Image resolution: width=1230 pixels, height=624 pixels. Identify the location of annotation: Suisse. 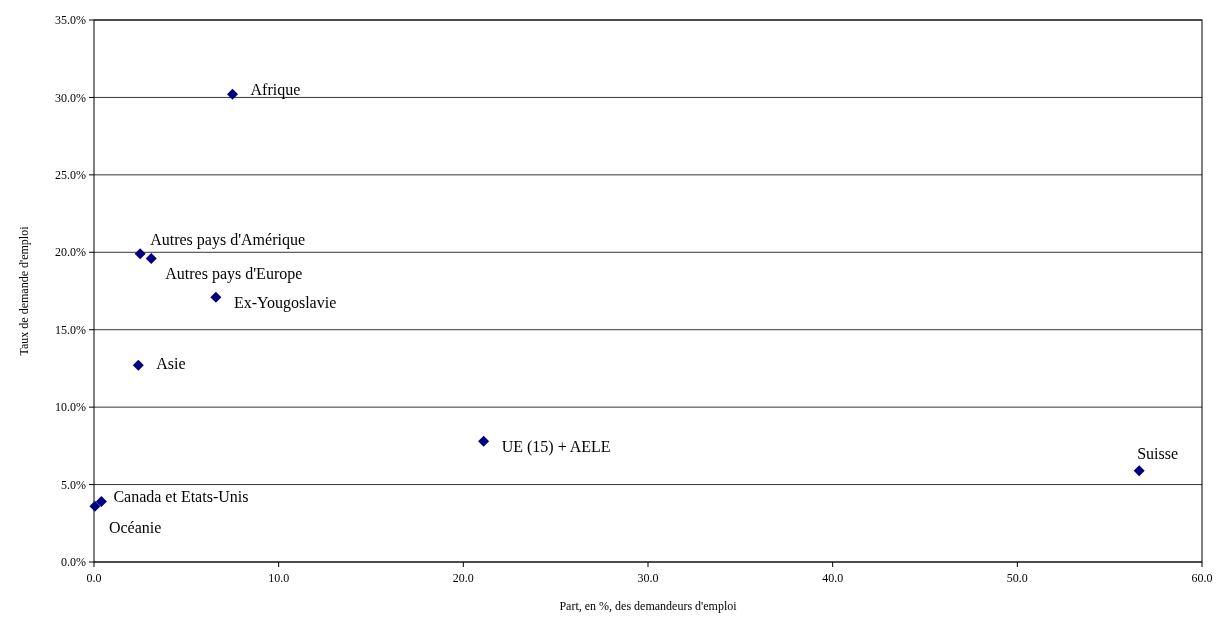
(1158, 454).